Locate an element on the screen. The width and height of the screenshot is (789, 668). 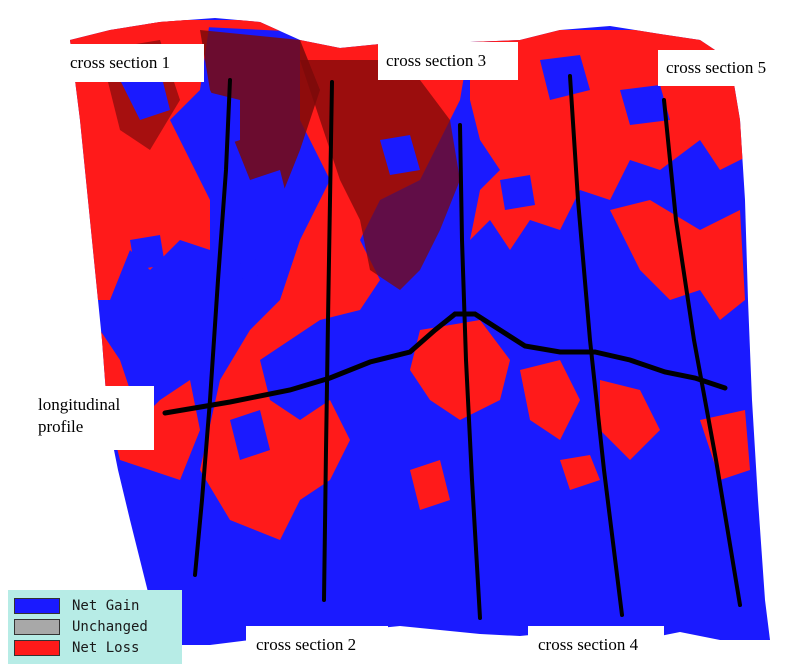
legend-item-net-loss: Net Loss is located at coordinates (76, 648).